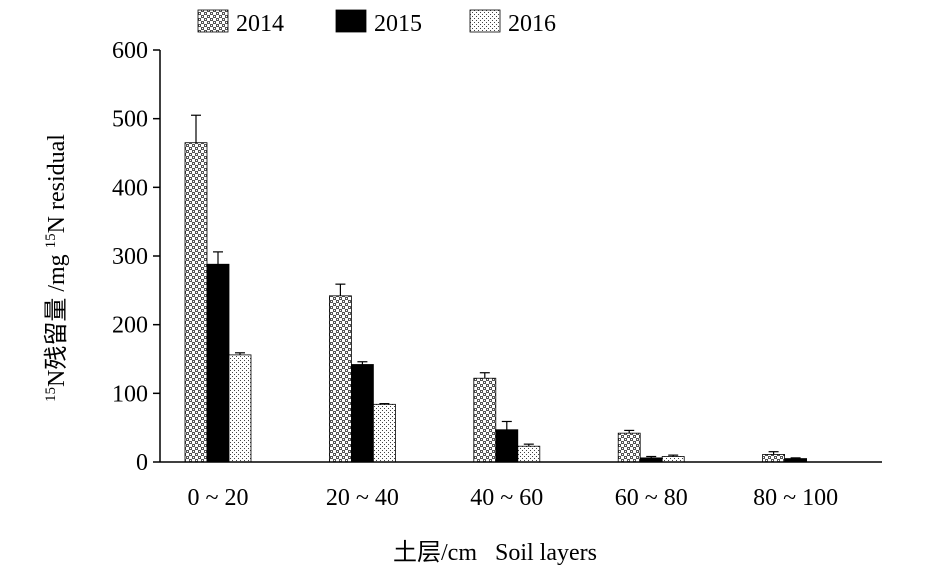  Describe the element at coordinates (130, 120) in the screenshot. I see `y-tick-label-500: 500` at that location.